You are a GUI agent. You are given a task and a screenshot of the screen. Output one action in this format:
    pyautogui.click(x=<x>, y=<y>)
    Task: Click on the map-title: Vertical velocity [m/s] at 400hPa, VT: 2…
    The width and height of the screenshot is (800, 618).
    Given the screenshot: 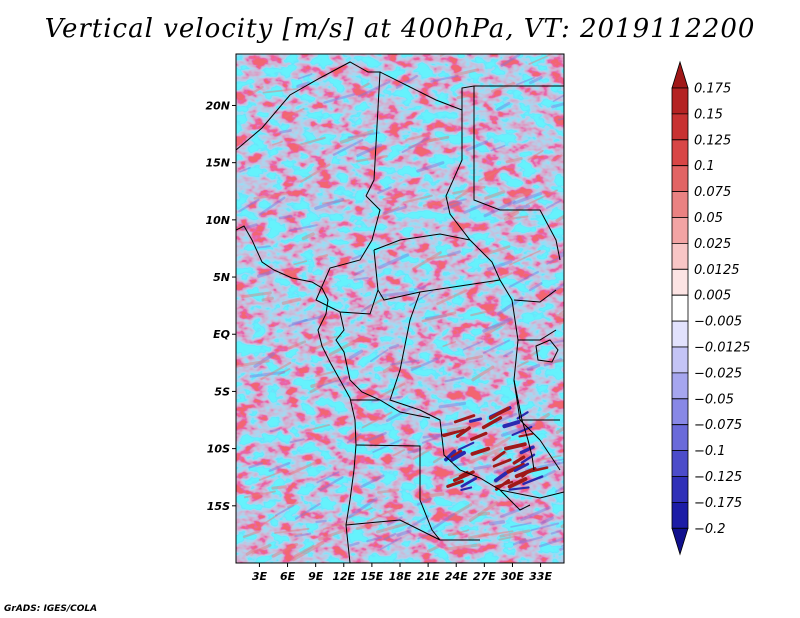 What is the action you would take?
    pyautogui.click(x=400, y=29)
    